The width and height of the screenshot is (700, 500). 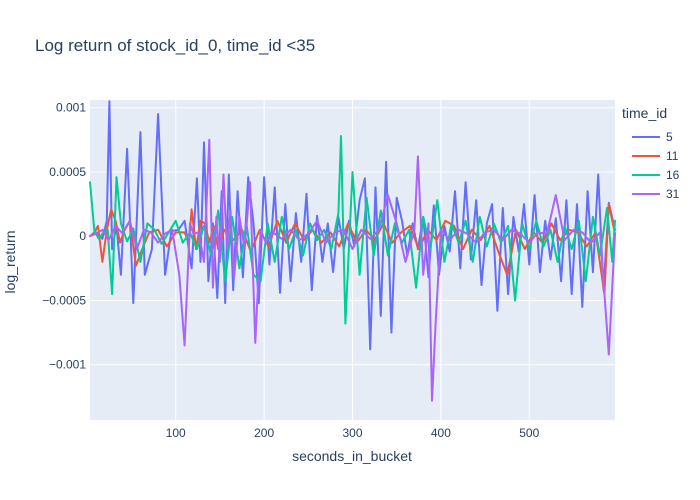 What do you see at coordinates (669, 137) in the screenshot?
I see `legend-item-label: 5` at bounding box center [669, 137].